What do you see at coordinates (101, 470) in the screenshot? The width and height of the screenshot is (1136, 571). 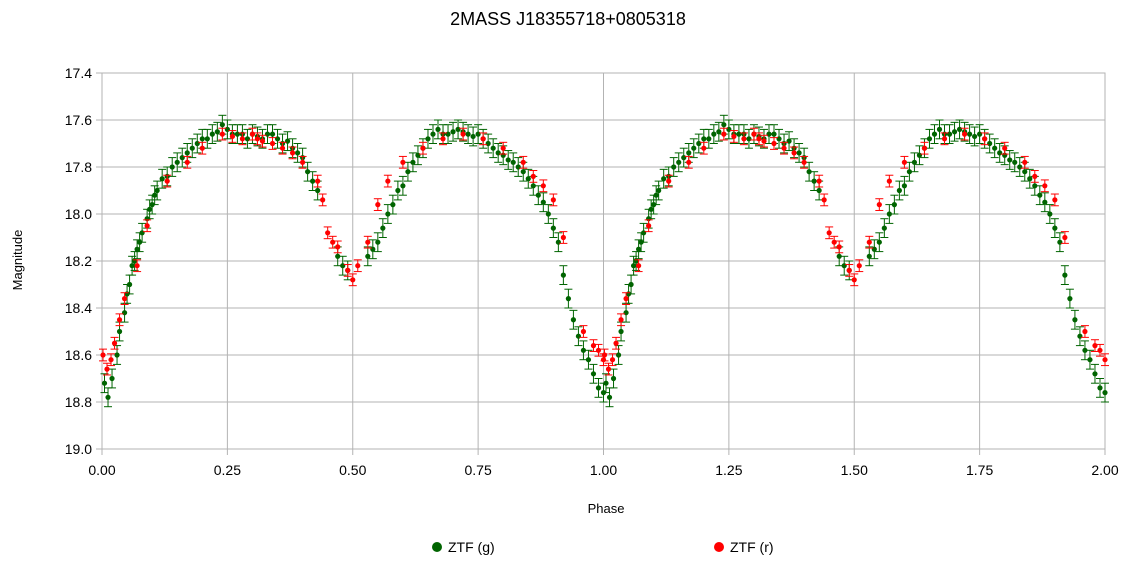 I see `x-tick-label: 0.00` at bounding box center [101, 470].